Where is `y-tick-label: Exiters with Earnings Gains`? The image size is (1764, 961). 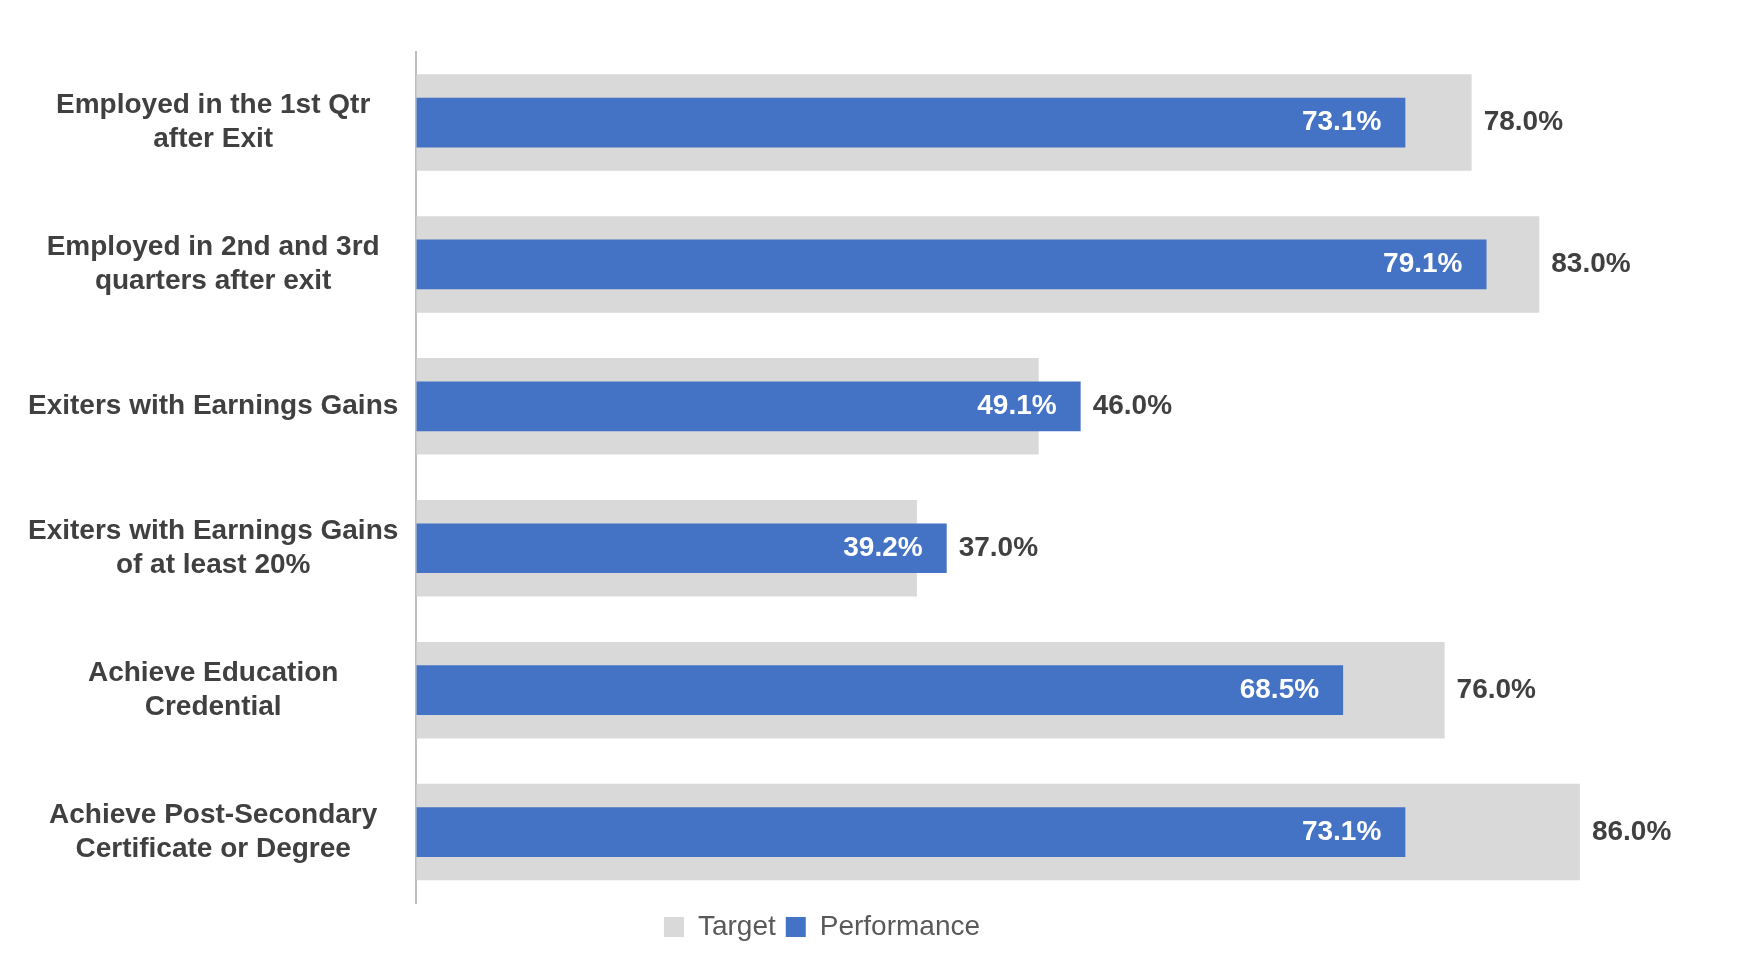 y-tick-label: Exiters with Earnings Gains is located at coordinates (213, 405).